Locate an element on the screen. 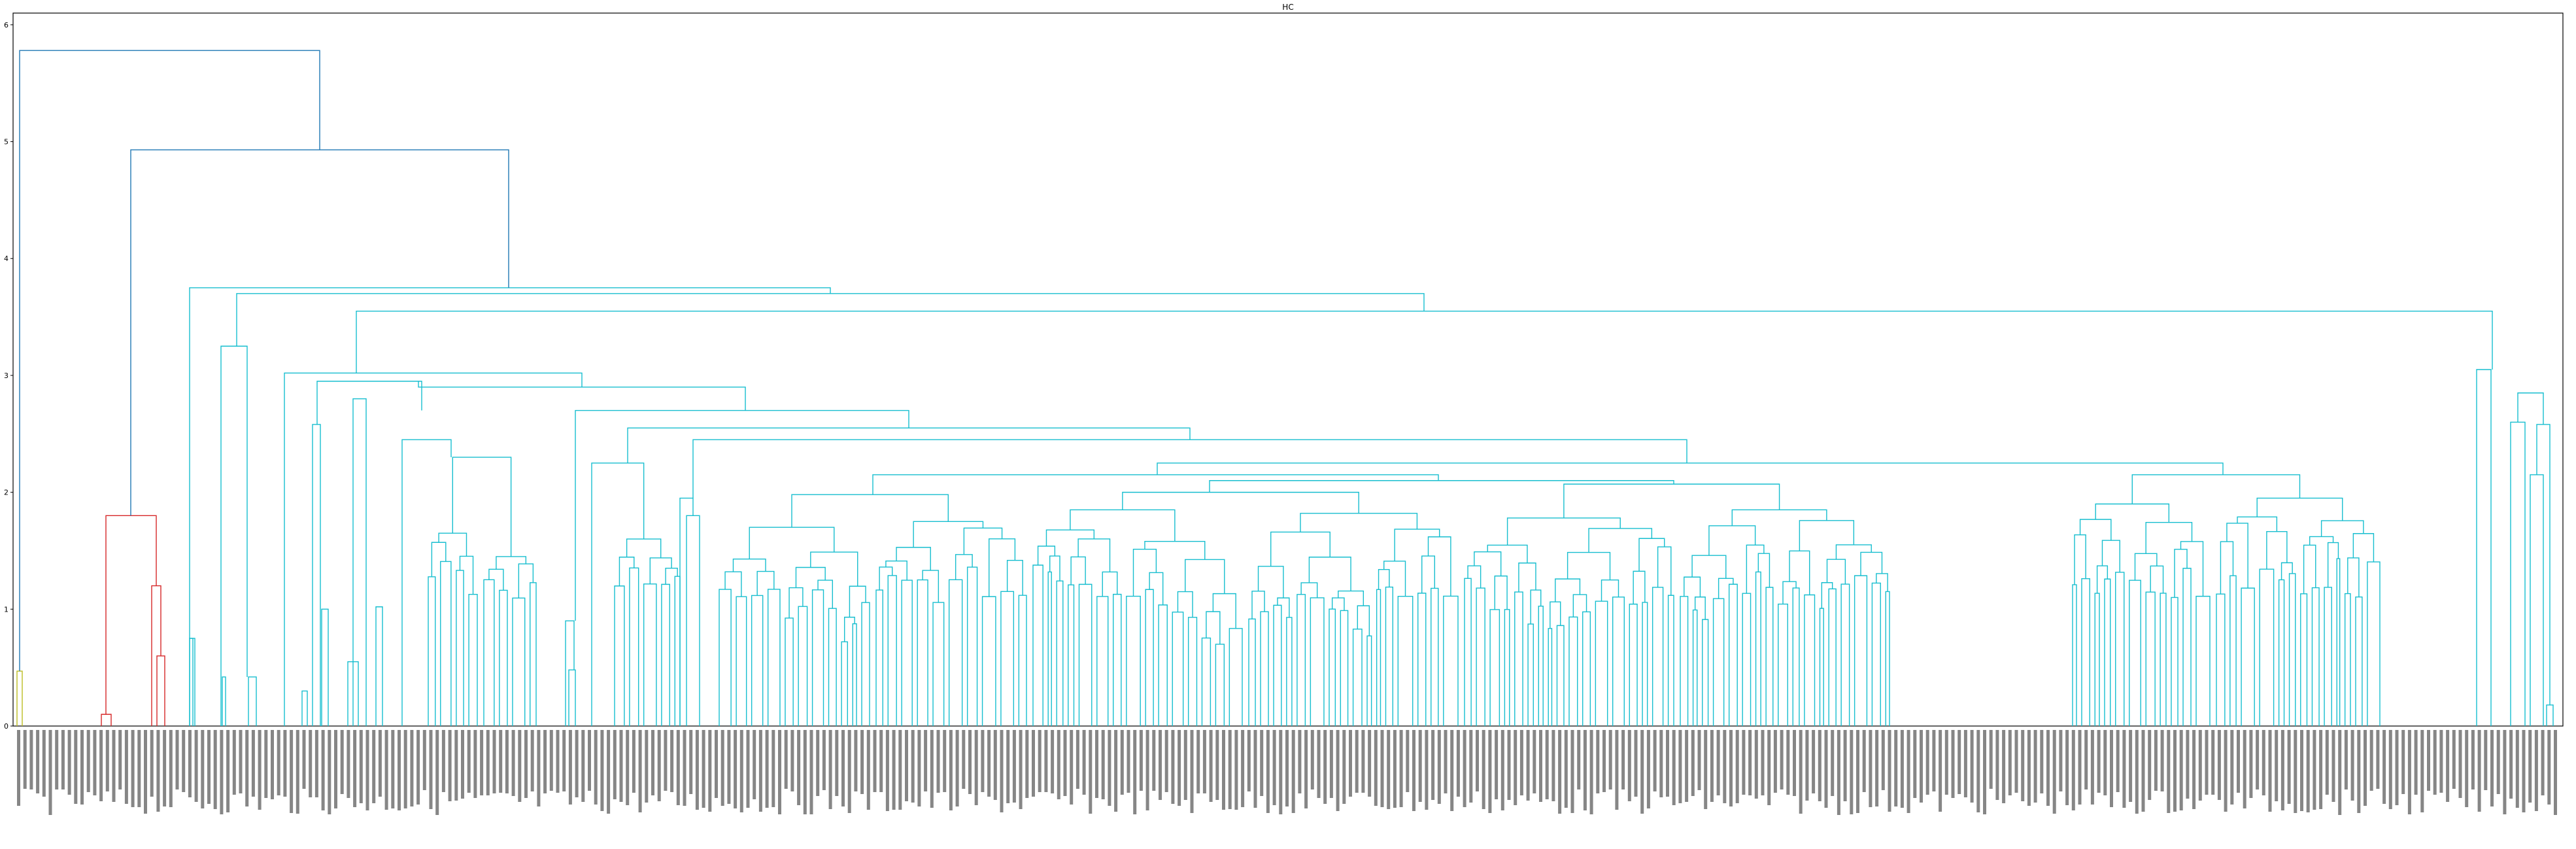 Image resolution: width=2576 pixels, height=849 pixels. y-tick-label: 6 is located at coordinates (6, 25).